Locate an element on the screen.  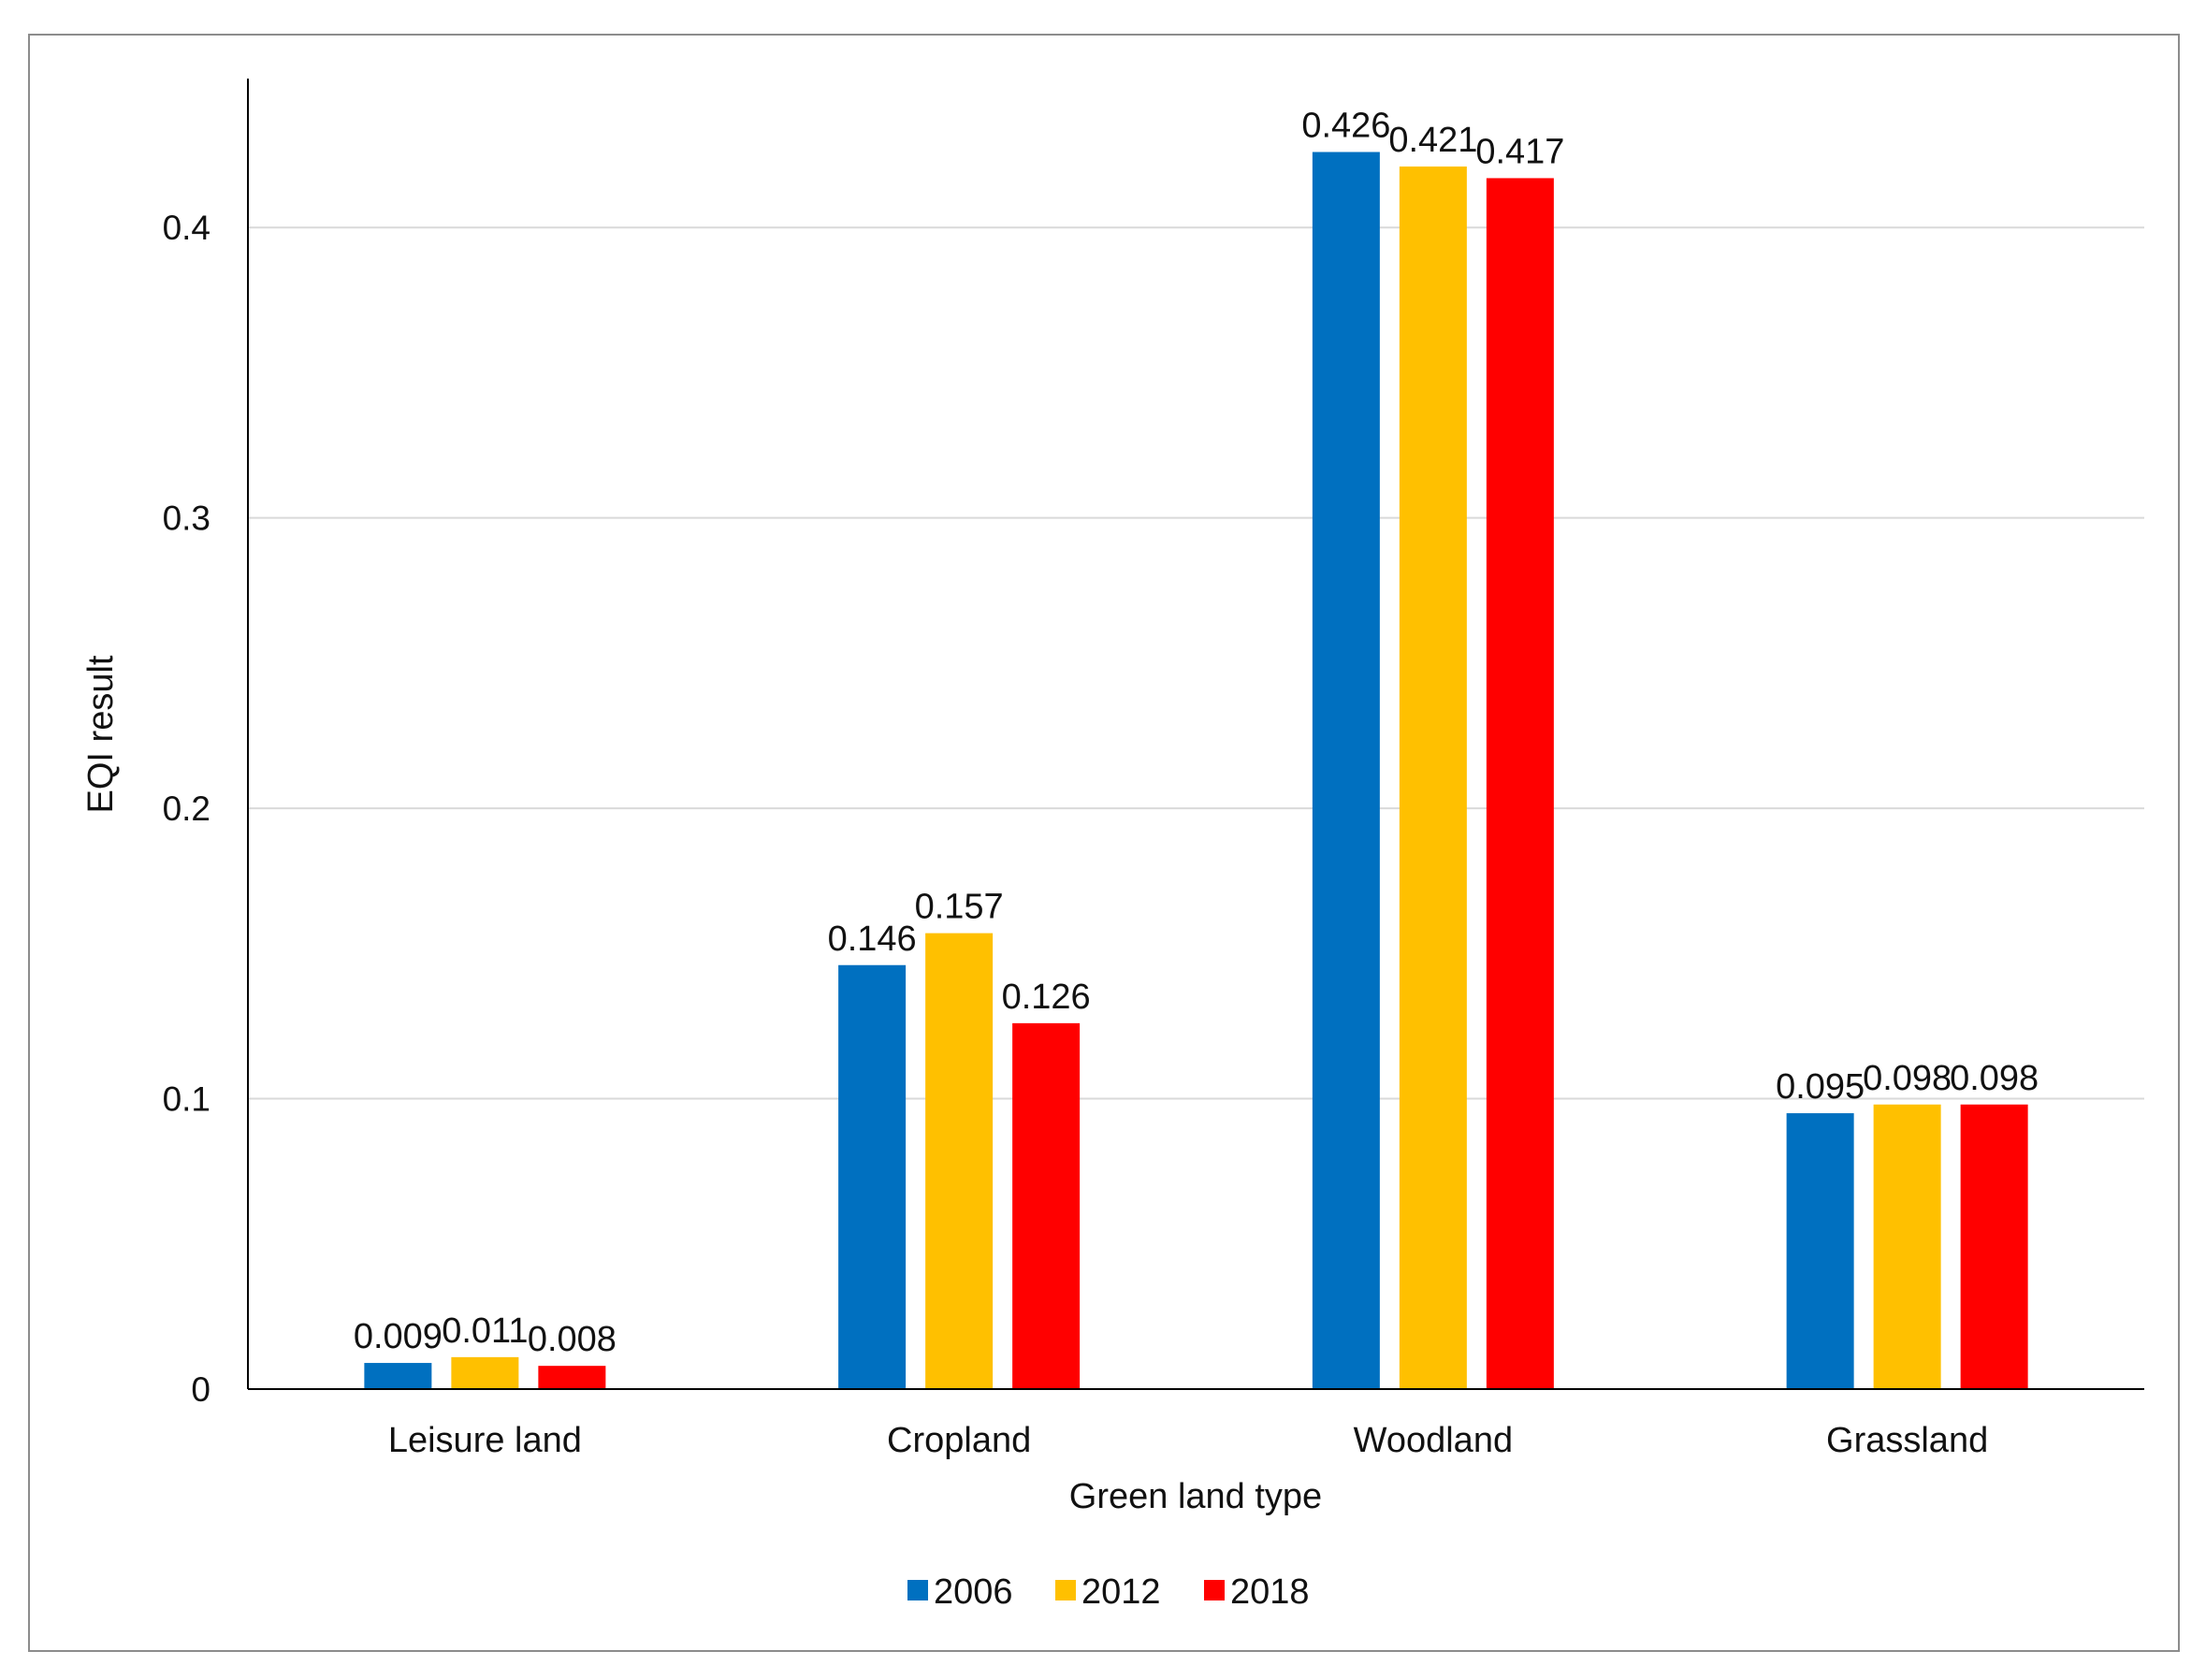
x-category-label: Cropland is located at coordinates (959, 1440).